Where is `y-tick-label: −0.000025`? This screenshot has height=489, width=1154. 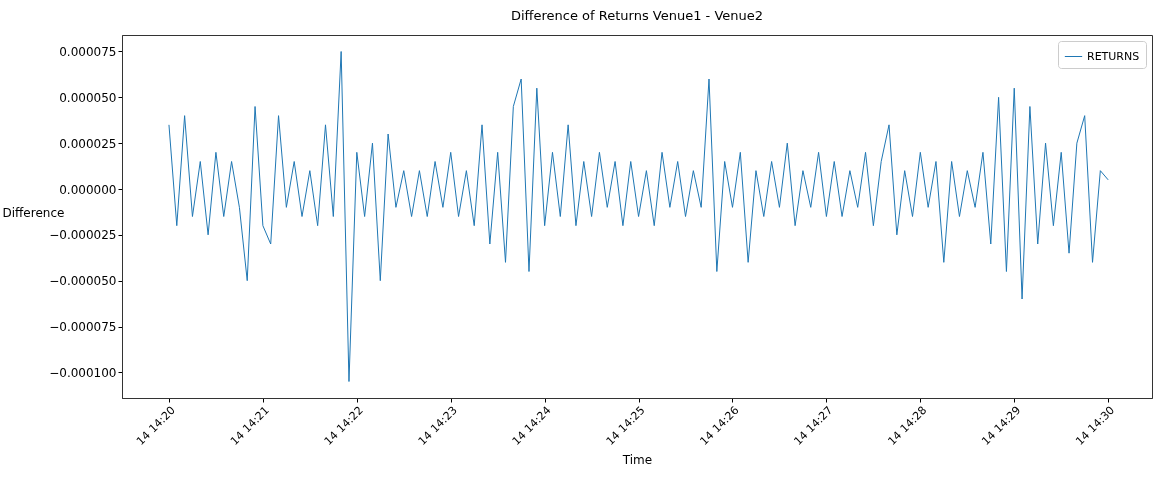
y-tick-label: −0.000025 is located at coordinates (83, 235).